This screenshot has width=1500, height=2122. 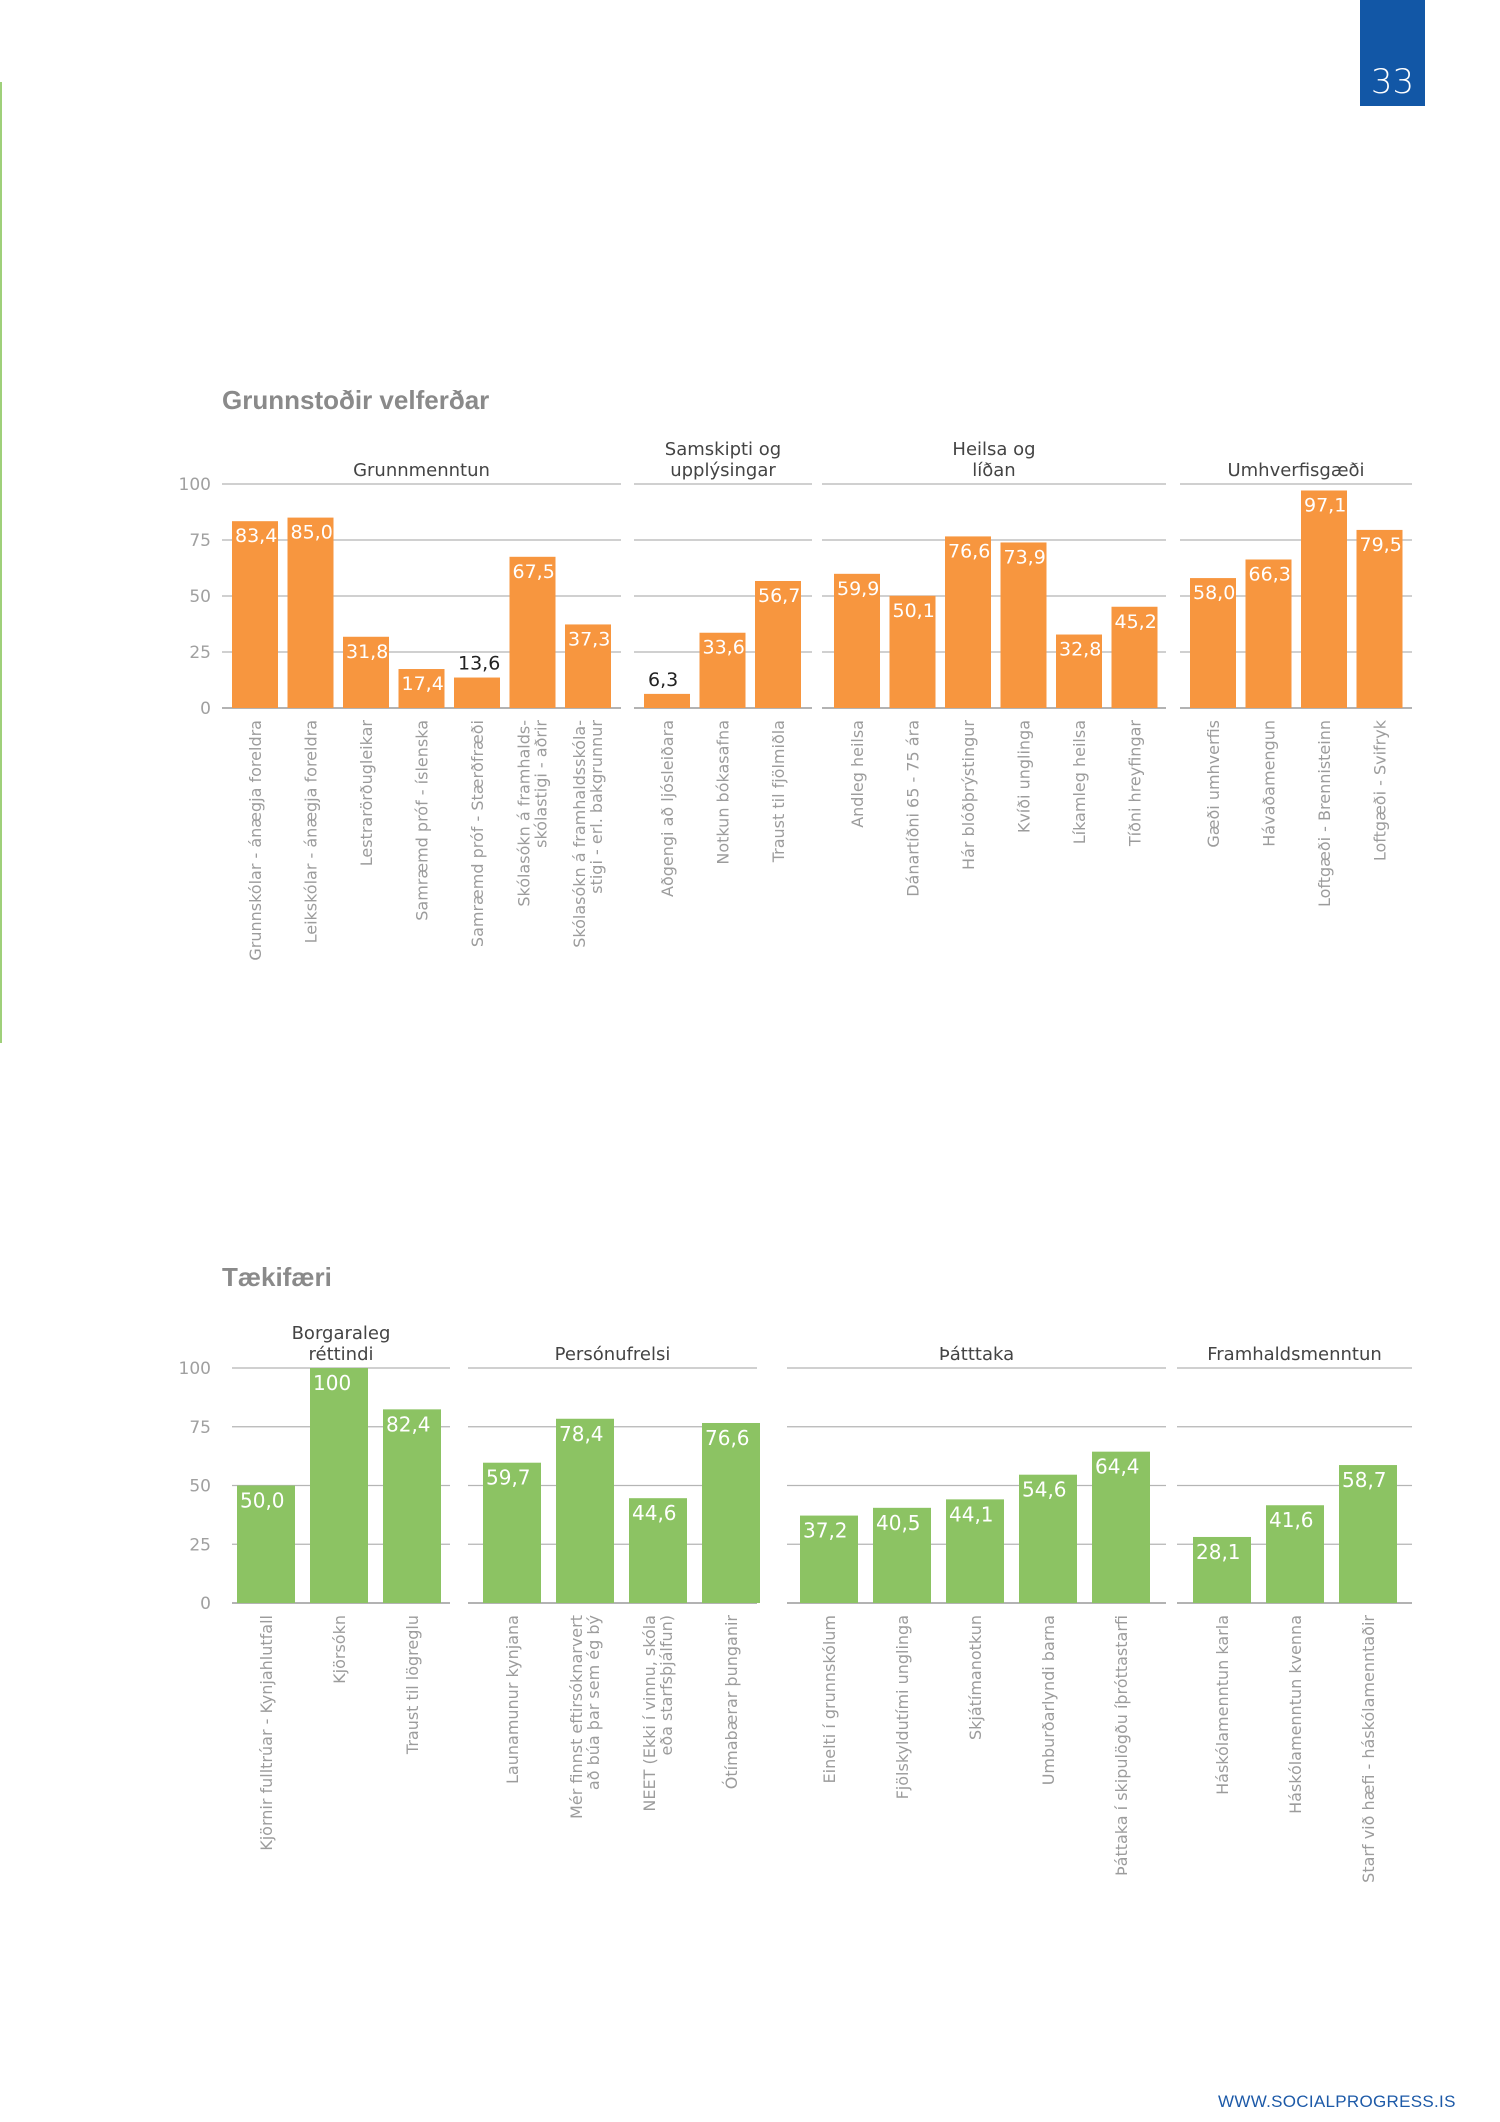 What do you see at coordinates (1079, 782) in the screenshot?
I see `x-tick-label: Líkamleg heilsa` at bounding box center [1079, 782].